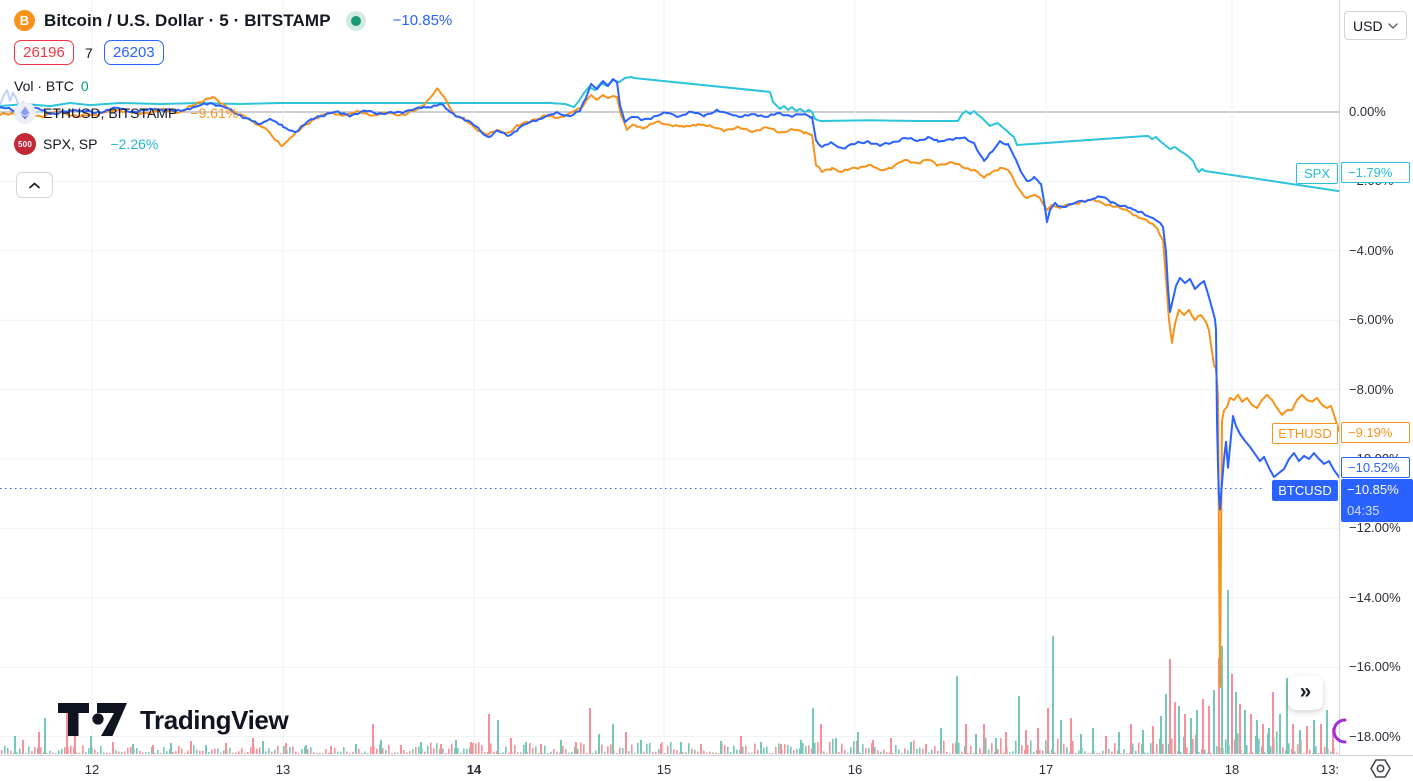 The width and height of the screenshot is (1413, 781). What do you see at coordinates (1375, 467) in the screenshot?
I see `price-value-label-current: −10.52%` at bounding box center [1375, 467].